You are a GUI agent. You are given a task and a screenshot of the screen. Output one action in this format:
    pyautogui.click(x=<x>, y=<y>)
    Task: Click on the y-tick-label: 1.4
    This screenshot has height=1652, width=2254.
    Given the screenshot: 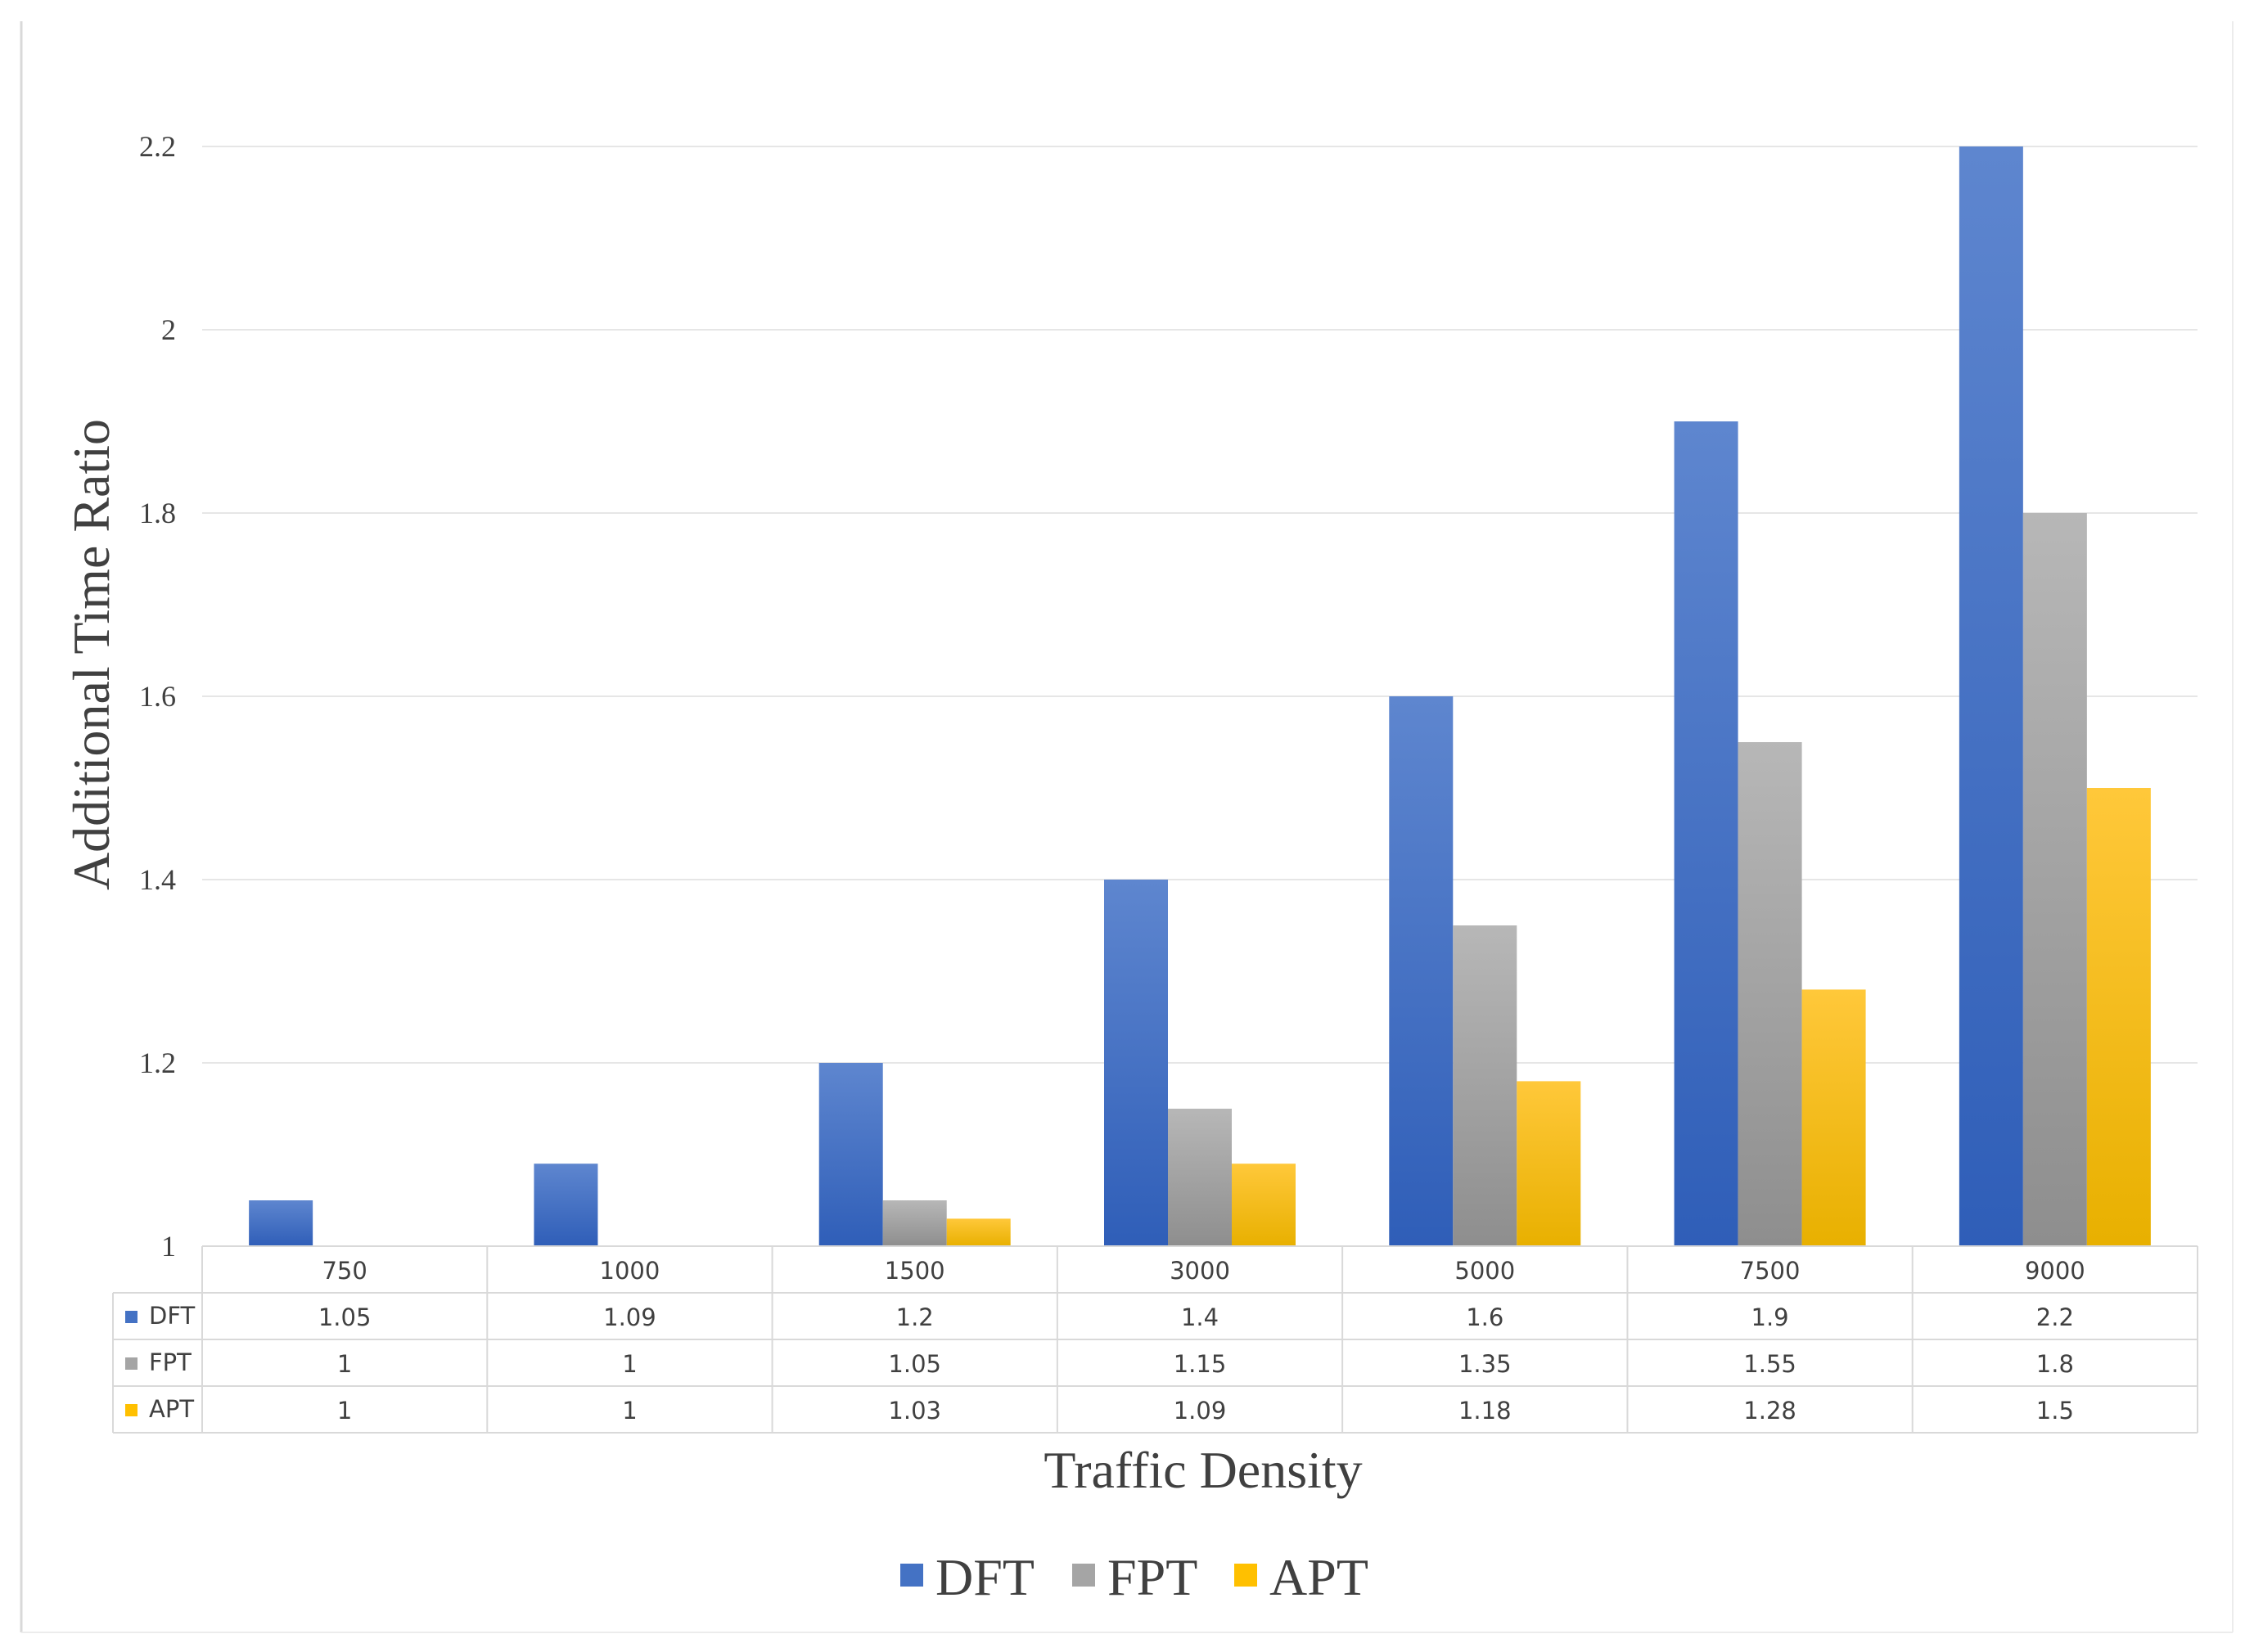 What is the action you would take?
    pyautogui.click(x=157, y=880)
    